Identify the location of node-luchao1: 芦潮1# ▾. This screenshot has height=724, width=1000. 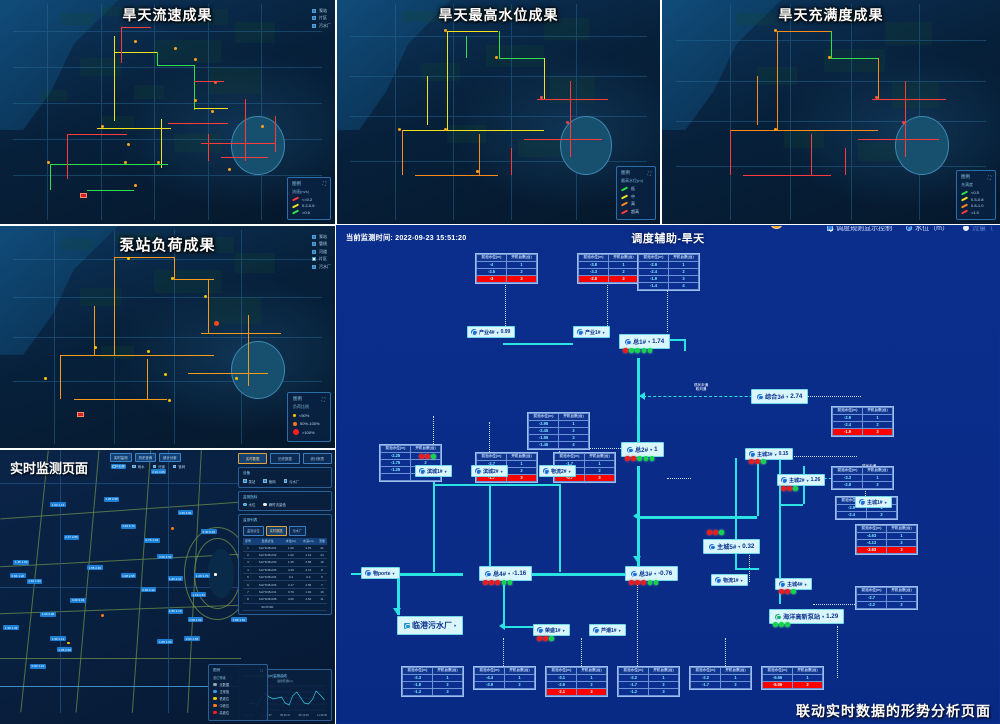
(607, 630).